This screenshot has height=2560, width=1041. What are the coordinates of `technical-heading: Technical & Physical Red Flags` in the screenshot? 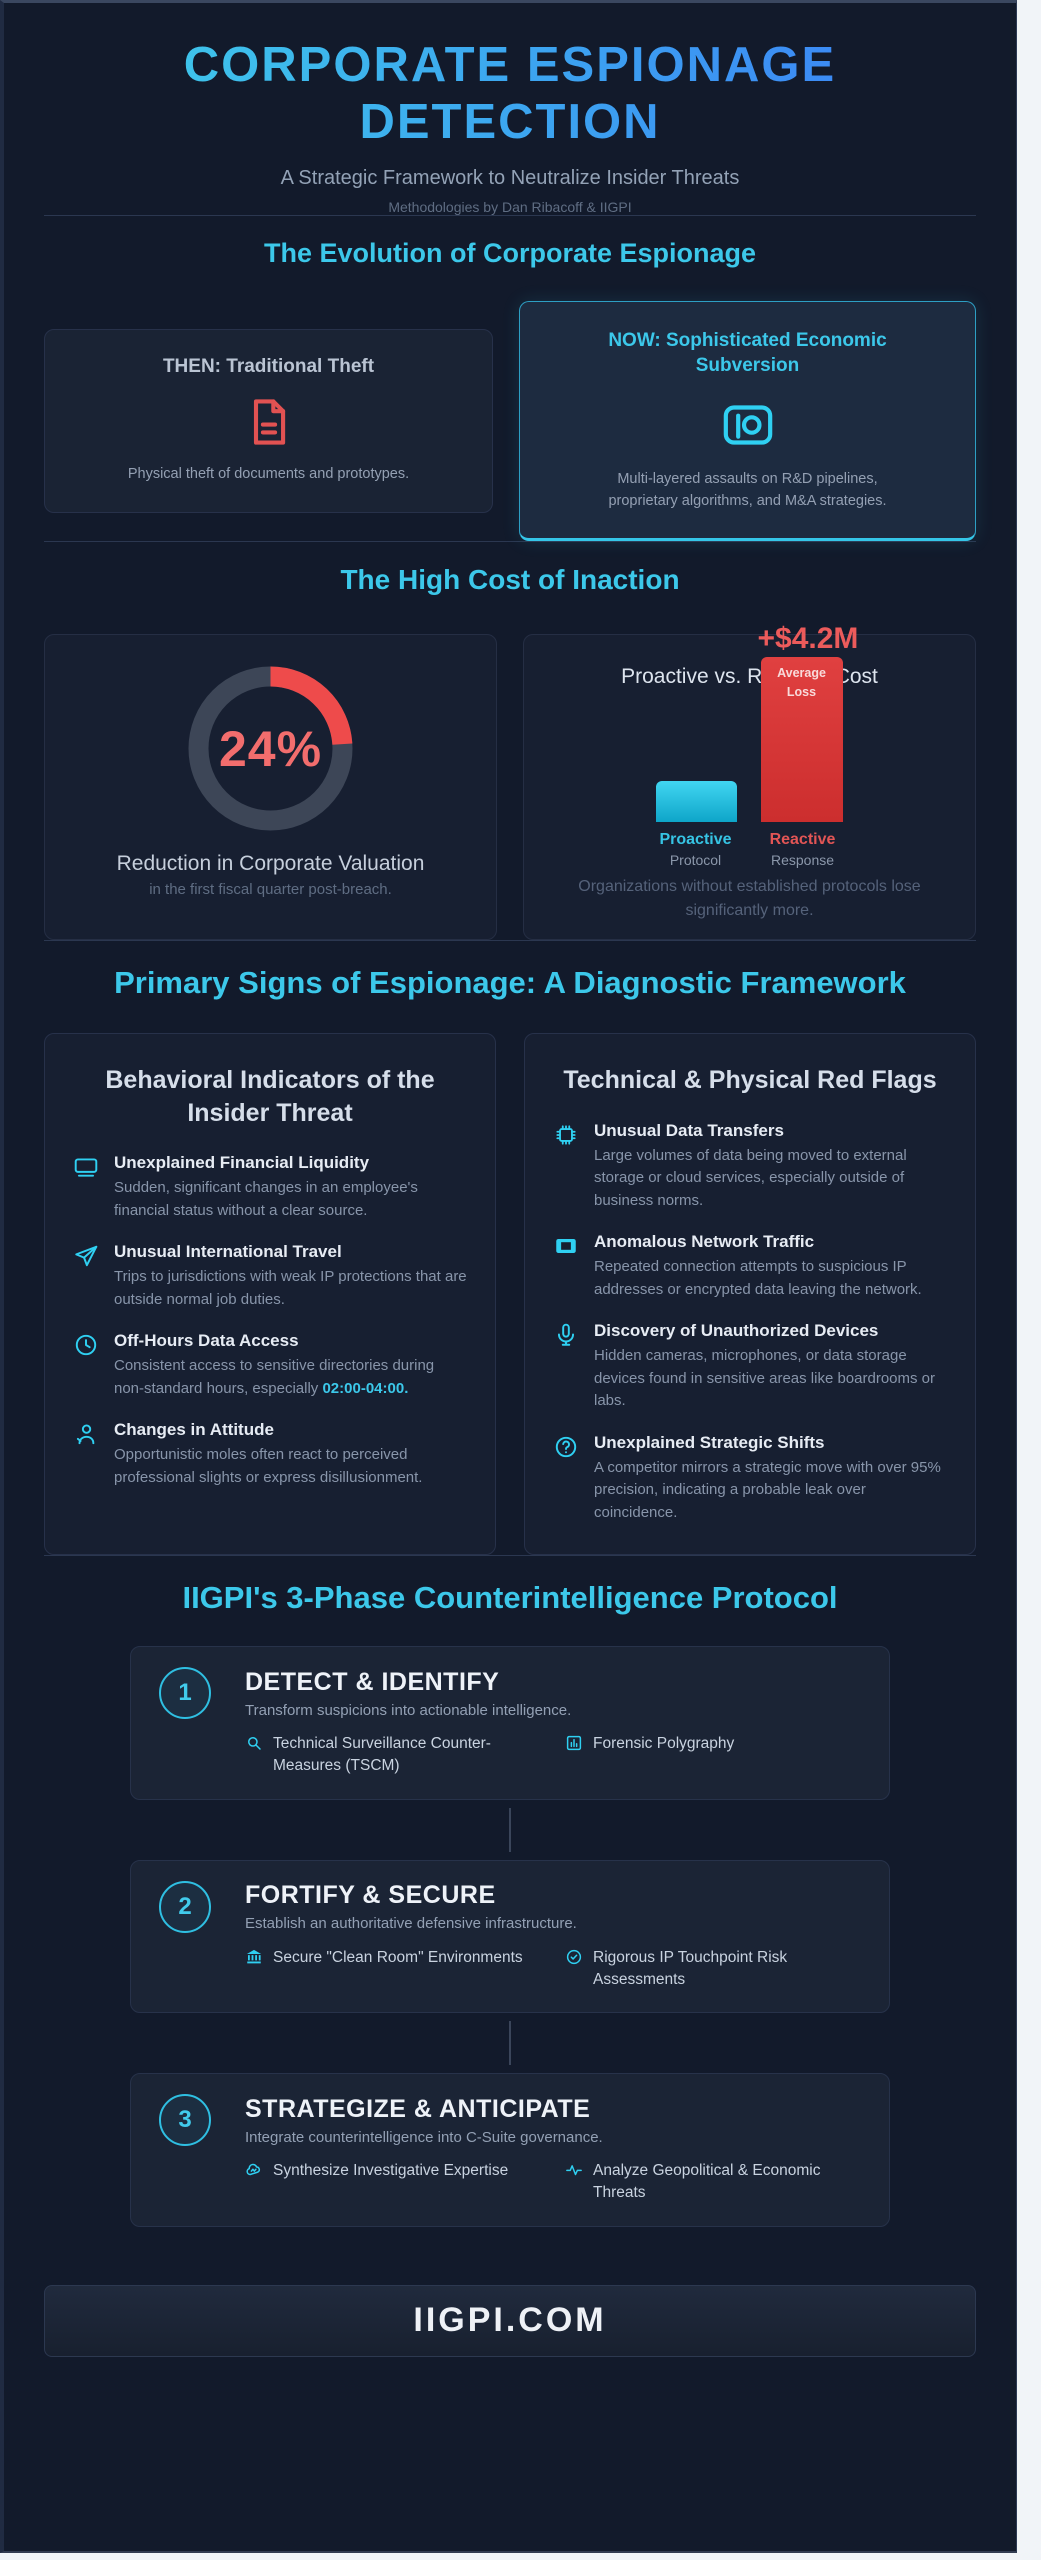 It's located at (750, 1080).